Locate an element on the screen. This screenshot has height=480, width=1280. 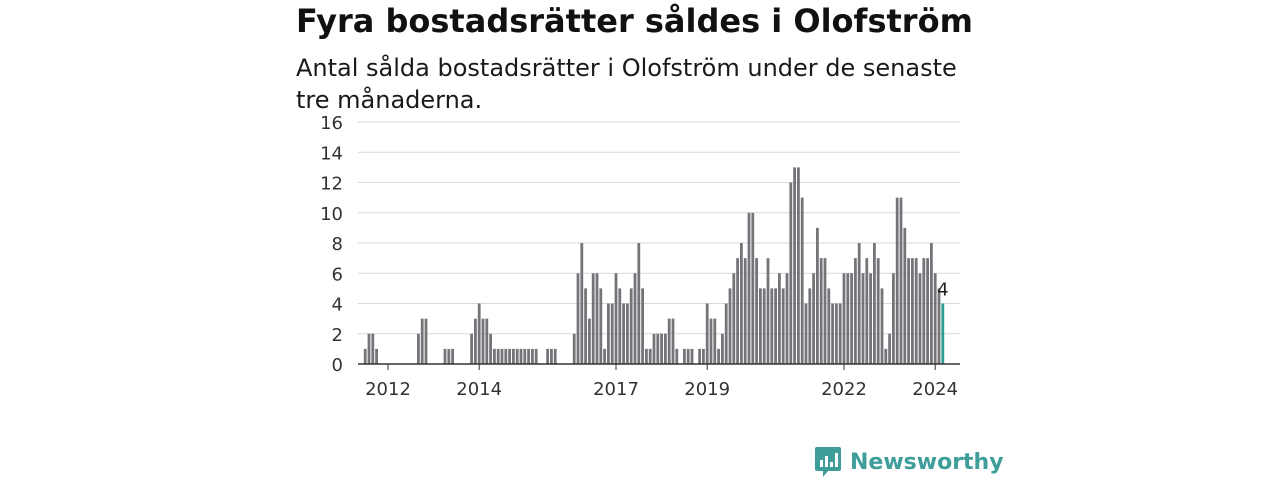
x-tick-label: 2012 is located at coordinates (388, 389).